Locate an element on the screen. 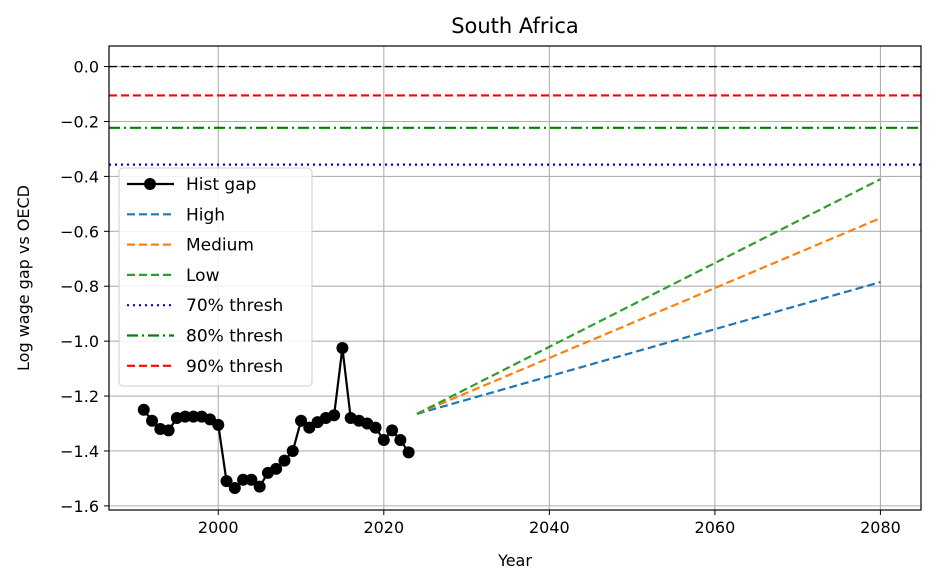 The image size is (937, 586). x-tick-label: 2040 is located at coordinates (549, 527).